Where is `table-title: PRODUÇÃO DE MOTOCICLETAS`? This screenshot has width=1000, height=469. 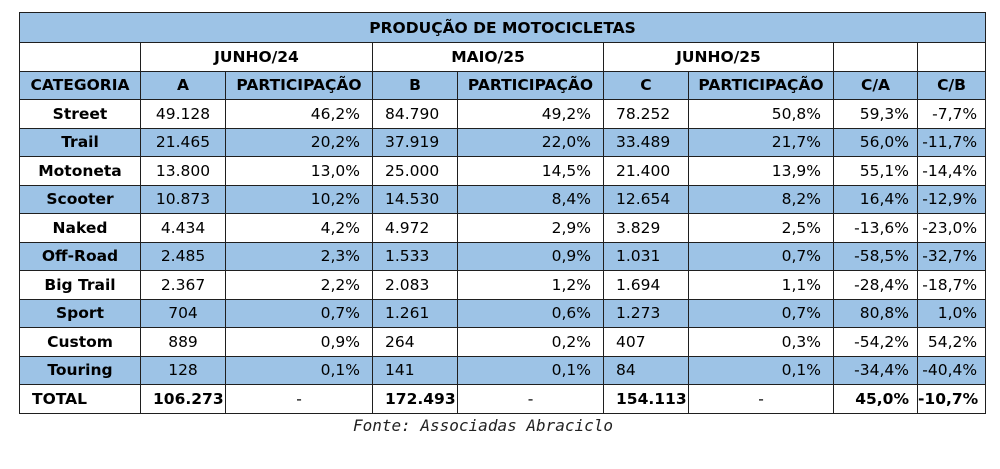 table-title: PRODUÇÃO DE MOTOCICLETAS is located at coordinates (502, 27).